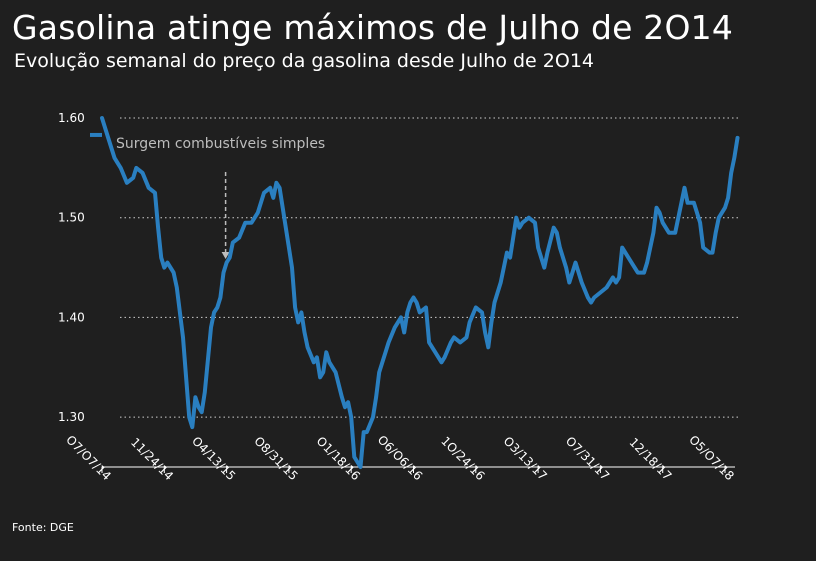  I want to click on source-note: Fonte: DGE, so click(43, 527).